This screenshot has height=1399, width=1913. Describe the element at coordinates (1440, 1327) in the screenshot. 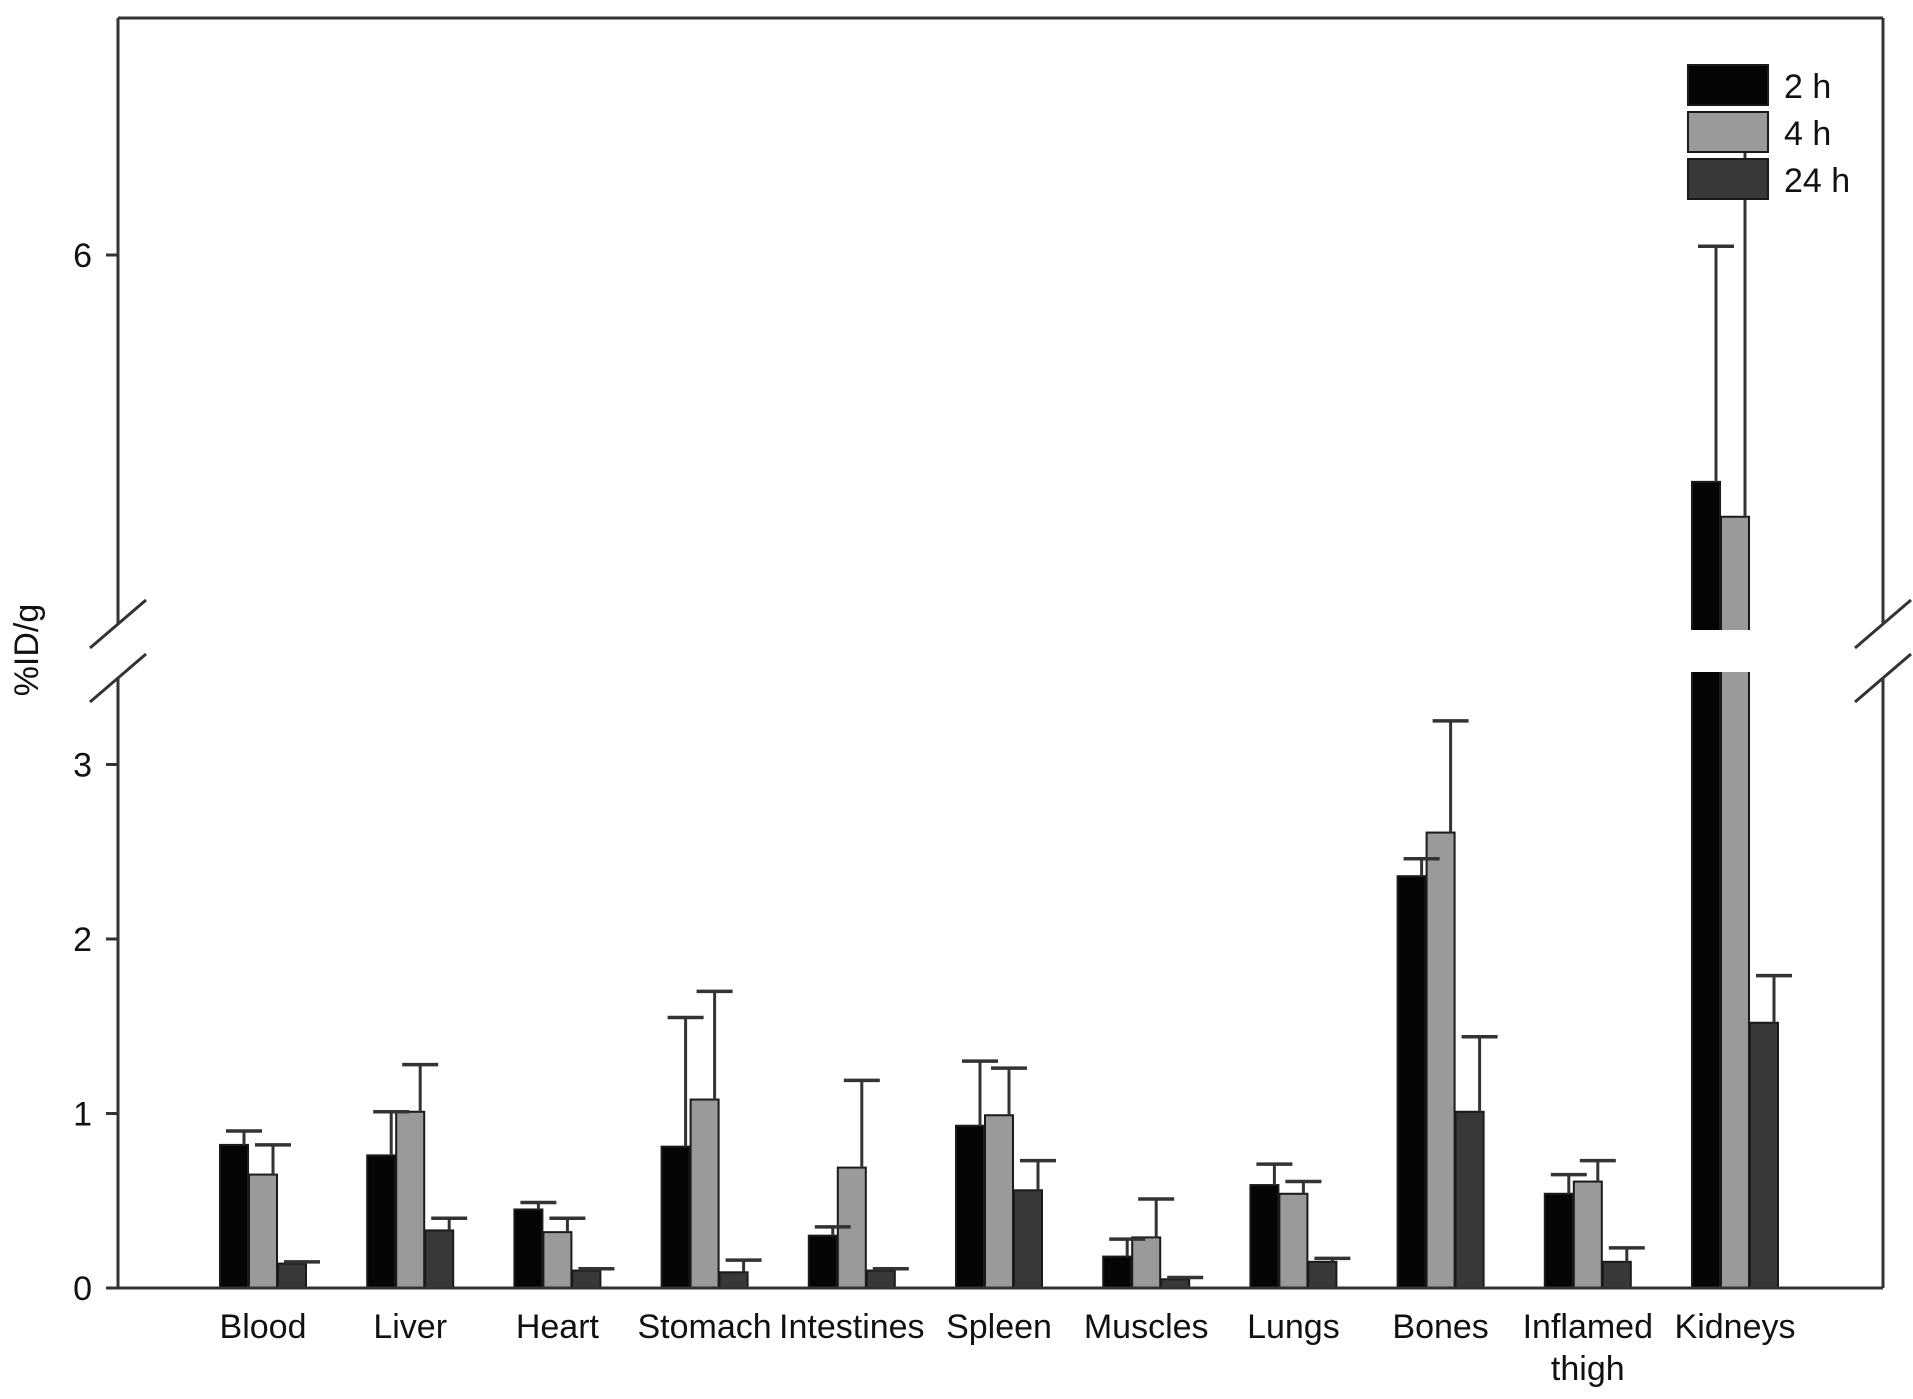

I see `x-tick-label: Bones` at that location.